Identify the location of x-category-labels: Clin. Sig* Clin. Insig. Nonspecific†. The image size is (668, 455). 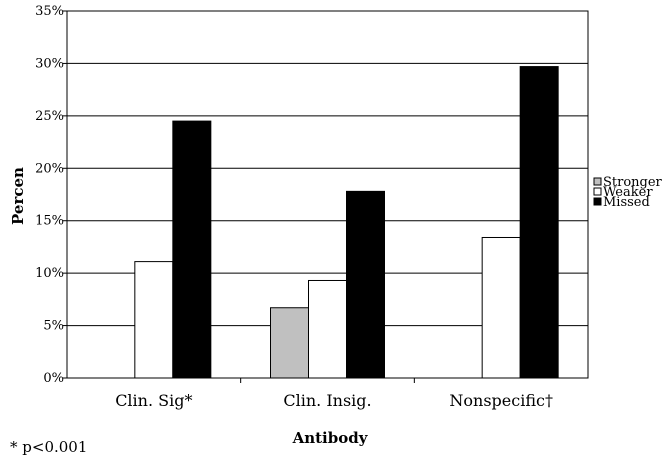
(334, 394).